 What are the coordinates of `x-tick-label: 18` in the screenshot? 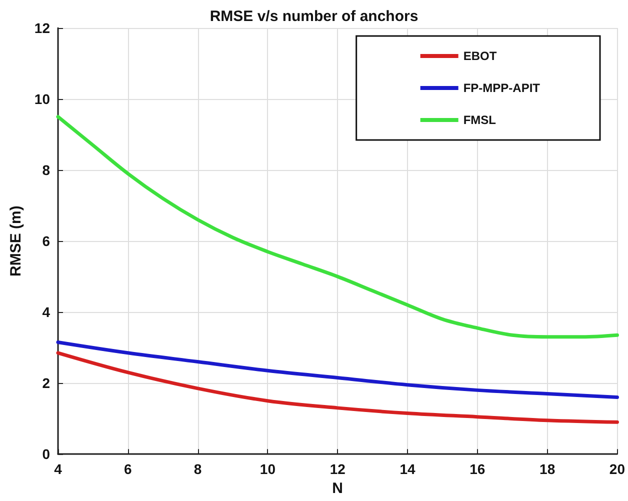 It's located at (548, 469).